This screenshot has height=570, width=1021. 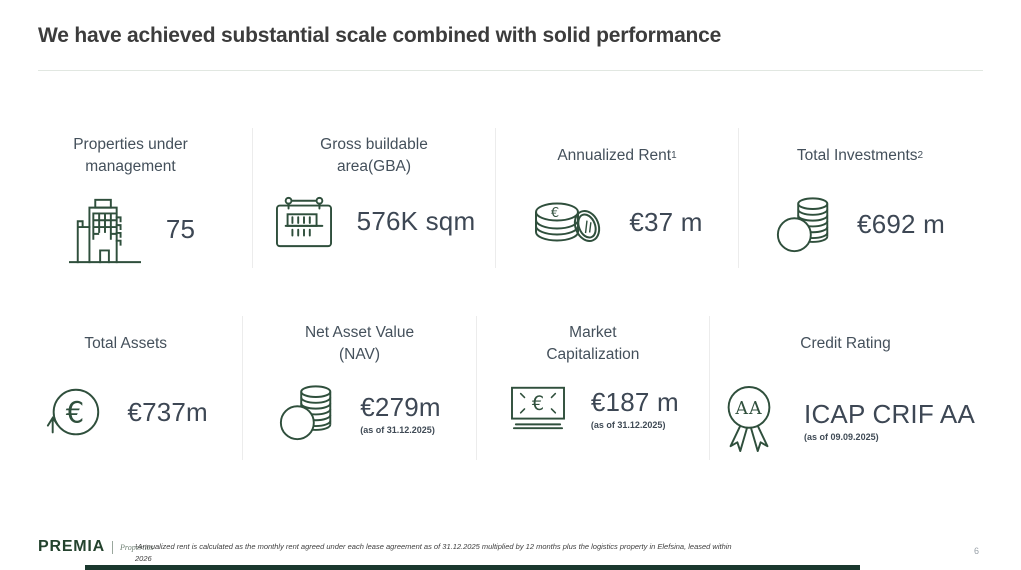 What do you see at coordinates (748, 409) in the screenshot?
I see `svg-text: AA` at bounding box center [748, 409].